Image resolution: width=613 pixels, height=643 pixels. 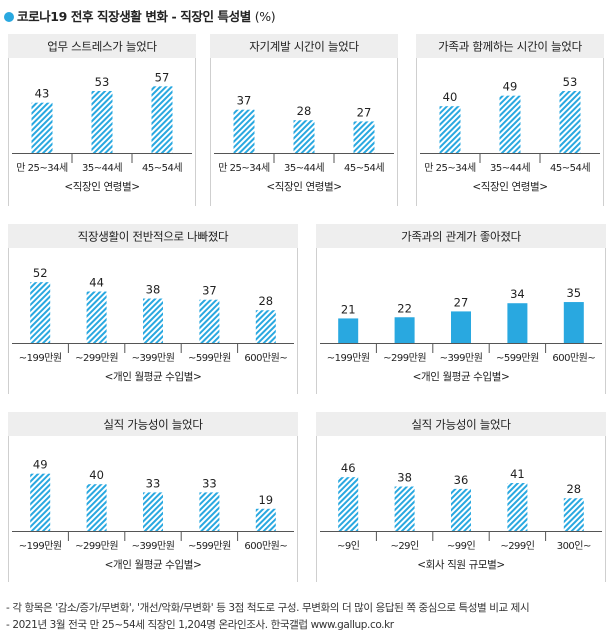 I want to click on value-label-1: 40, so click(x=450, y=97).